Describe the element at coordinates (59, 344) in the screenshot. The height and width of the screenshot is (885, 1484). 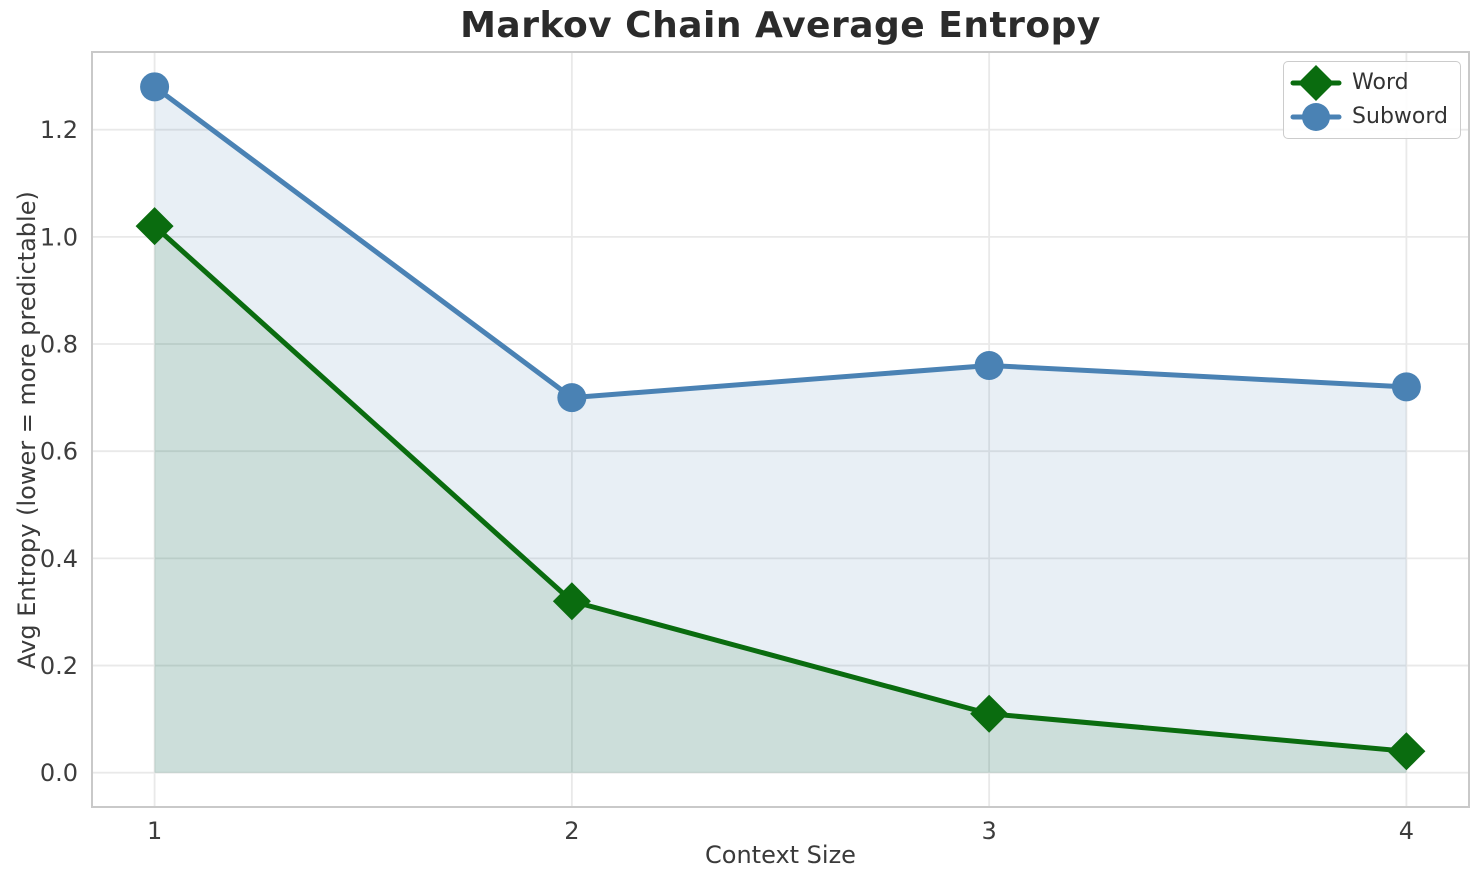
I see `y-tick-label: 0.8` at that location.